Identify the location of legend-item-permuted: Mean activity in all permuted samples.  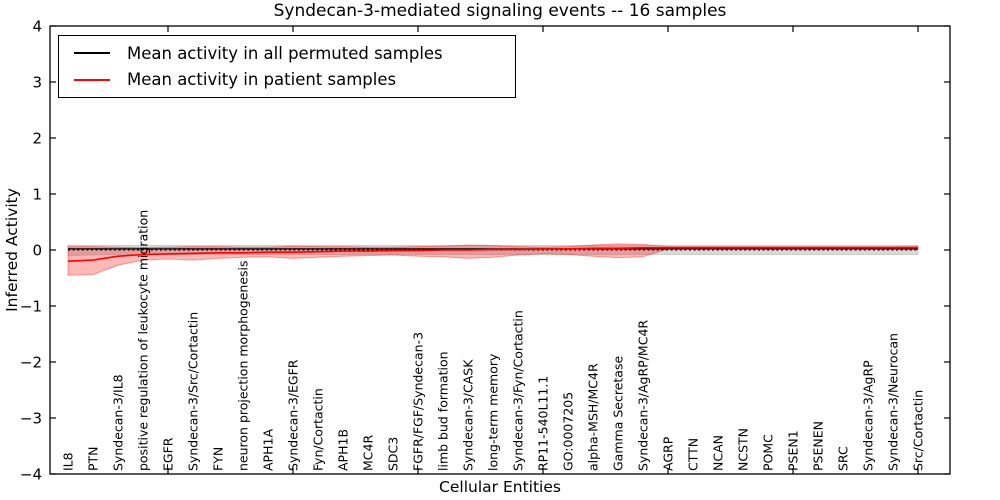
(294, 53).